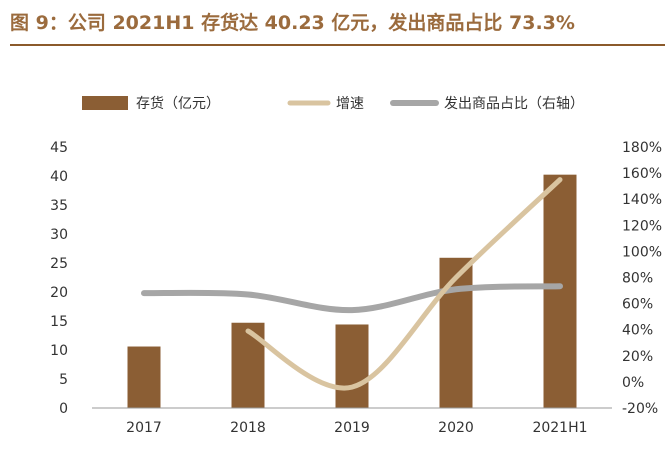  Describe the element at coordinates (63, 380) in the screenshot. I see `y-left-tick-label: 5` at that location.